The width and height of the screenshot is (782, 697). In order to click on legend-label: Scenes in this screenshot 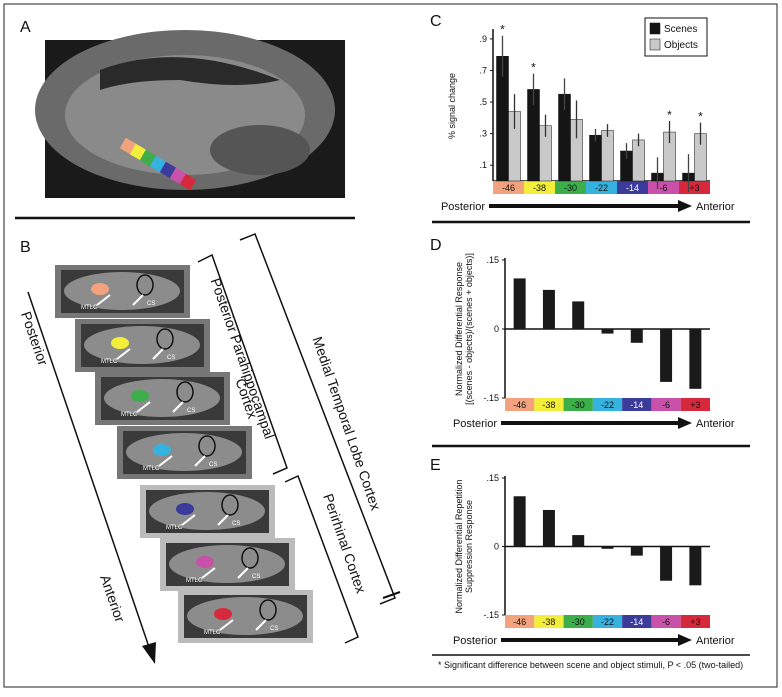, I will do `click(680, 29)`.